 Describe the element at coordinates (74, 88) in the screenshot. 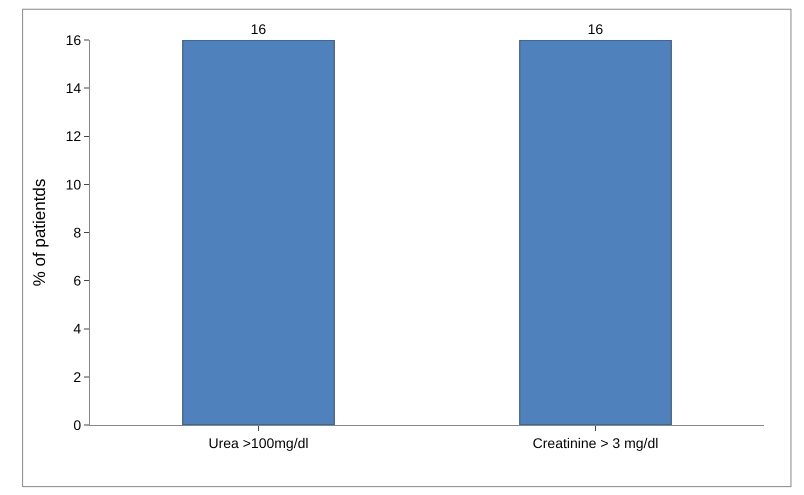

I see `y-tick-label: 14` at that location.